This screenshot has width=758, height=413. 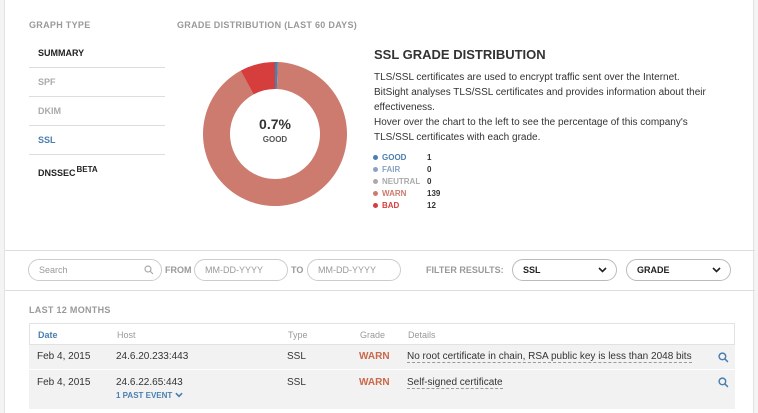 What do you see at coordinates (347, 270) in the screenshot?
I see `to-placeholder: MM-DD-YYYY` at bounding box center [347, 270].